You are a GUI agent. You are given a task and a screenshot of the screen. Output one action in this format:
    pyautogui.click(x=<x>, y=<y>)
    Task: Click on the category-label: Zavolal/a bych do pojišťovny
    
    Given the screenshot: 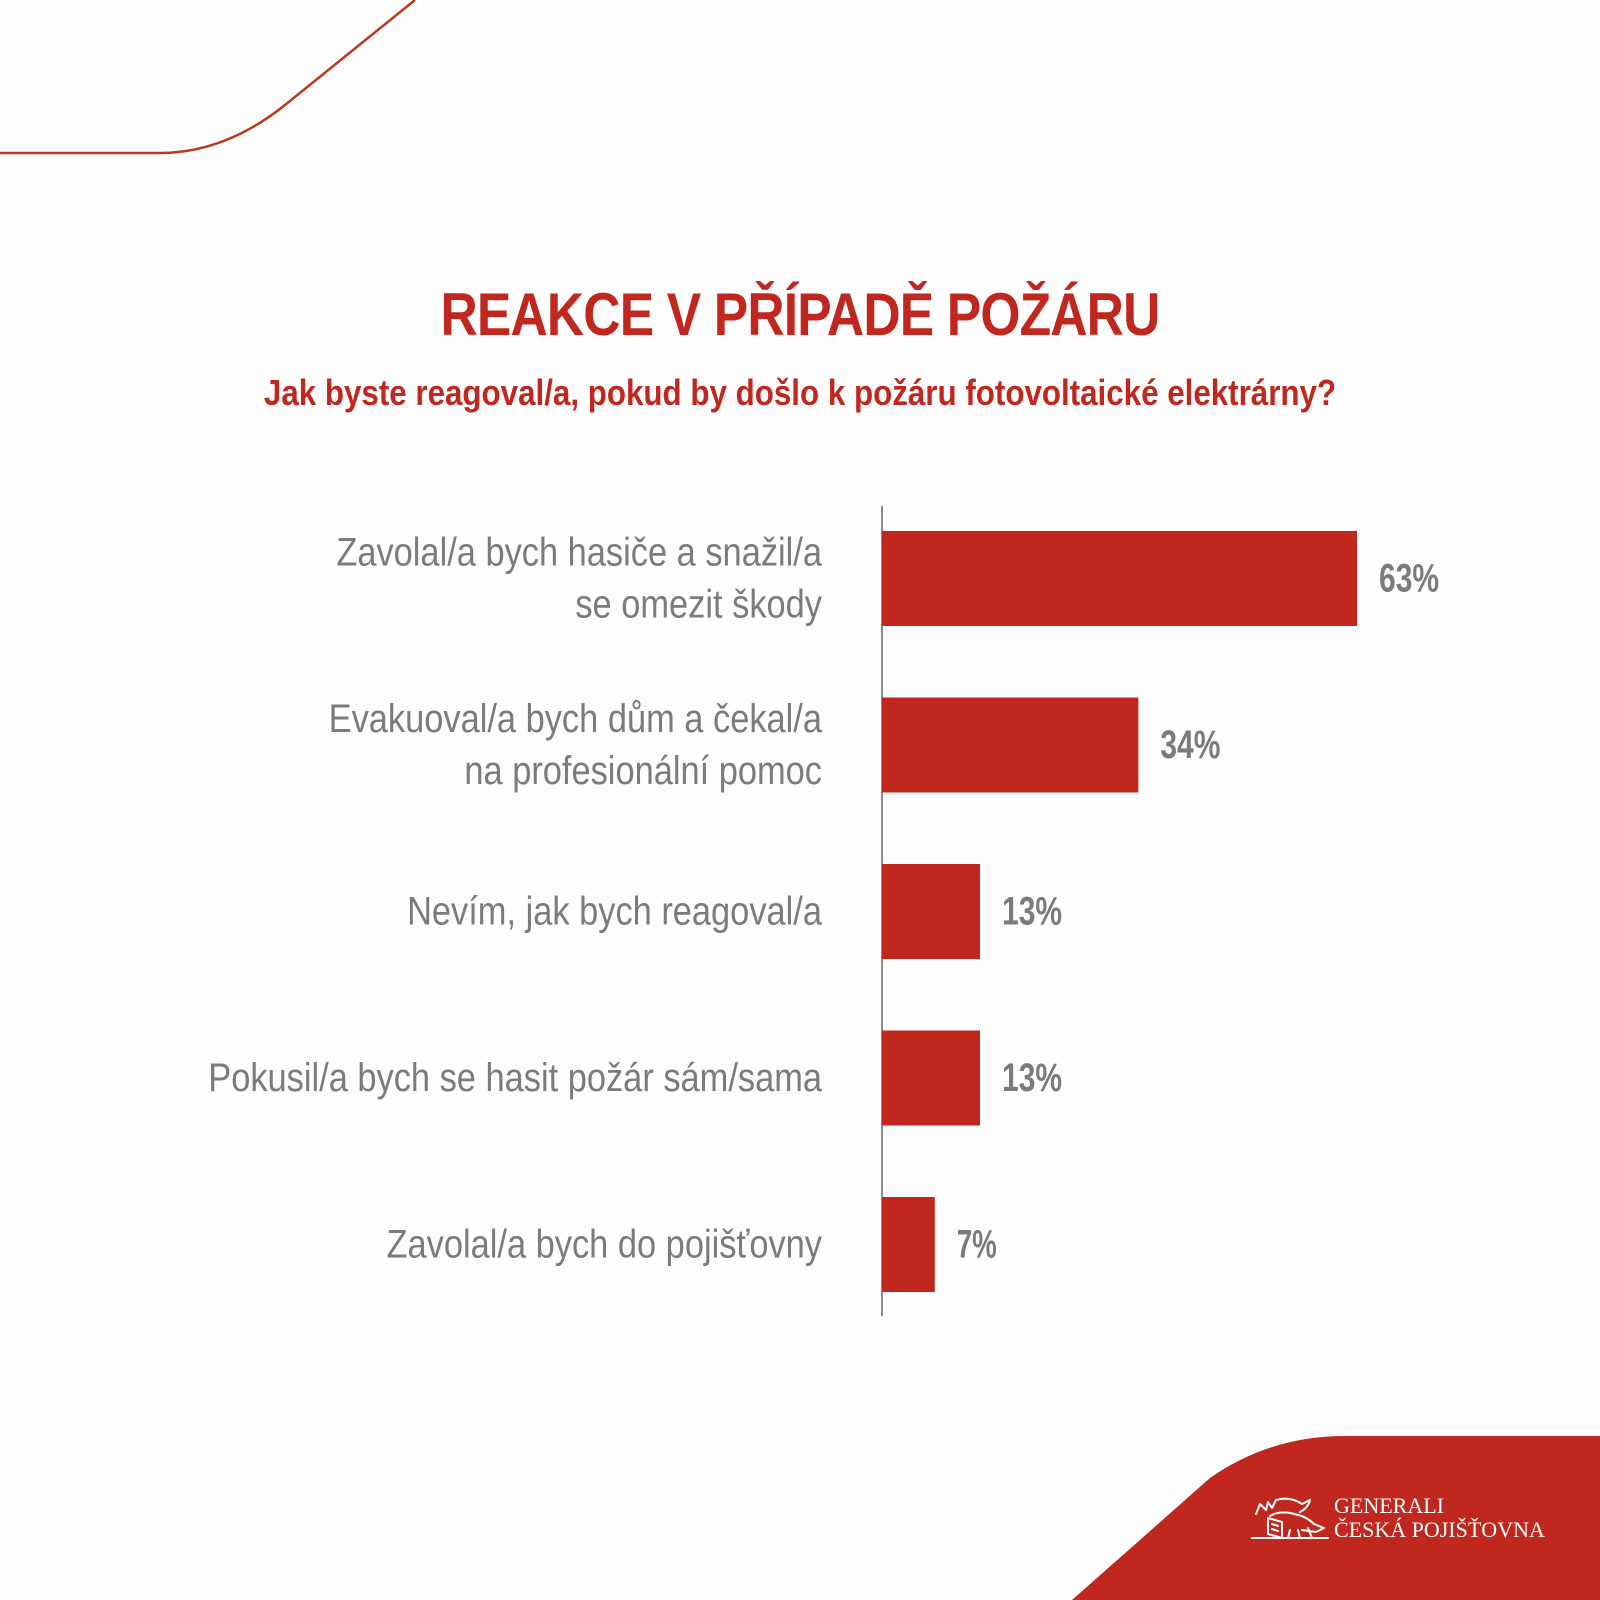 What is the action you would take?
    pyautogui.click(x=604, y=1245)
    